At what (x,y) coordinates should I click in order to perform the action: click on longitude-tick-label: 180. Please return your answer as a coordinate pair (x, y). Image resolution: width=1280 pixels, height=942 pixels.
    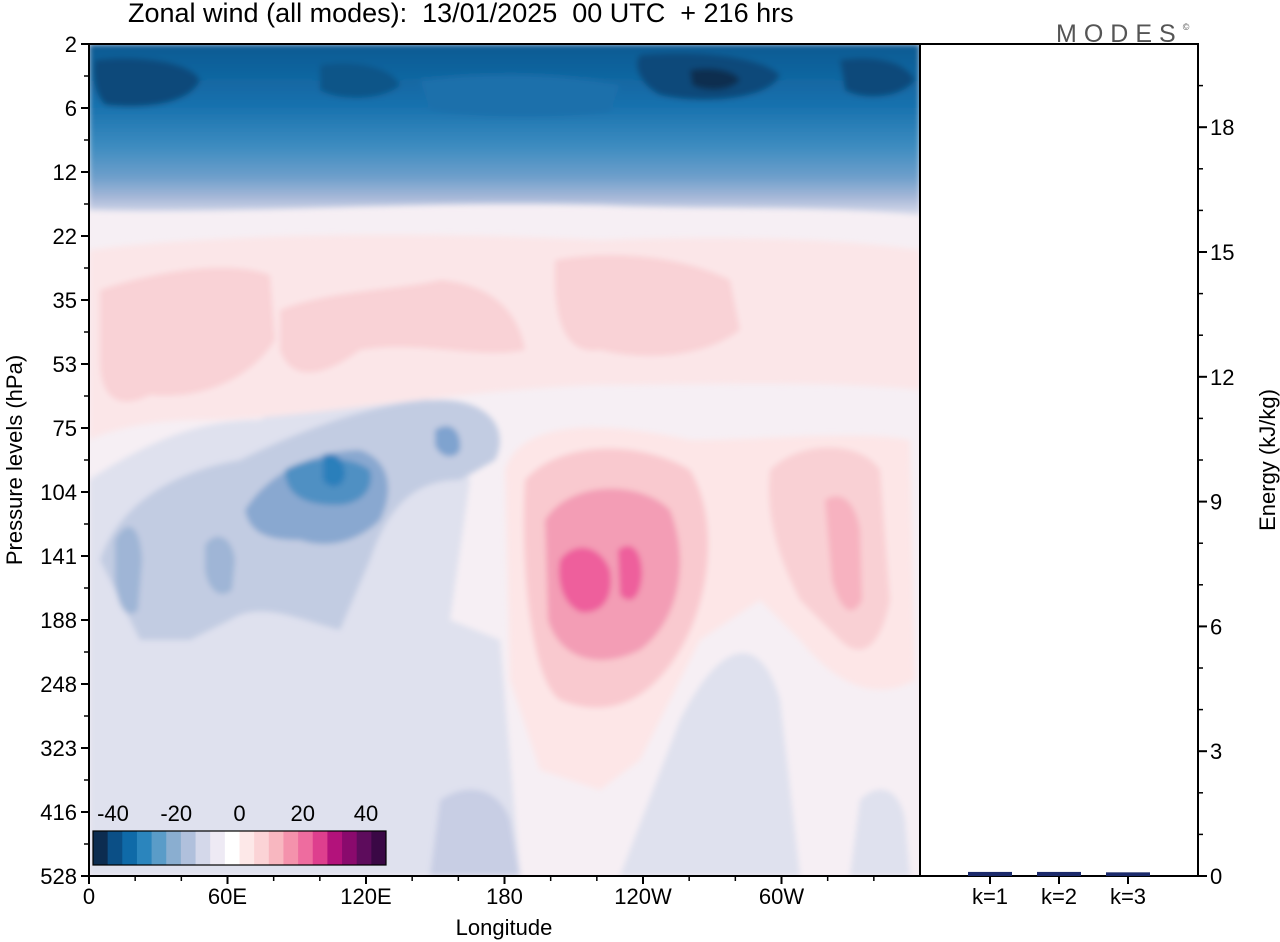
    Looking at the image, I should click on (504, 896).